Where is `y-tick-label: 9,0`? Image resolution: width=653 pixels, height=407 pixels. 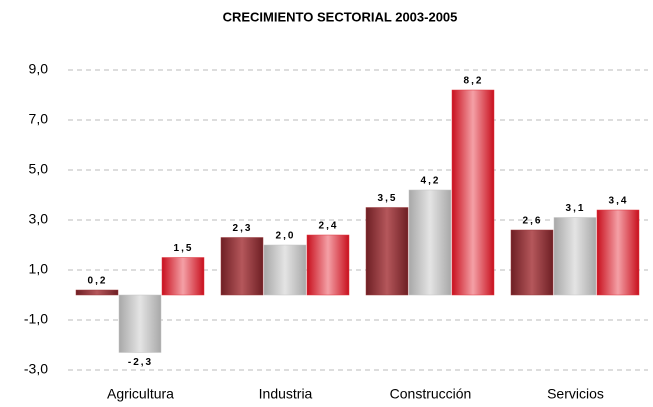
y-tick-label: 9,0 is located at coordinates (39, 69).